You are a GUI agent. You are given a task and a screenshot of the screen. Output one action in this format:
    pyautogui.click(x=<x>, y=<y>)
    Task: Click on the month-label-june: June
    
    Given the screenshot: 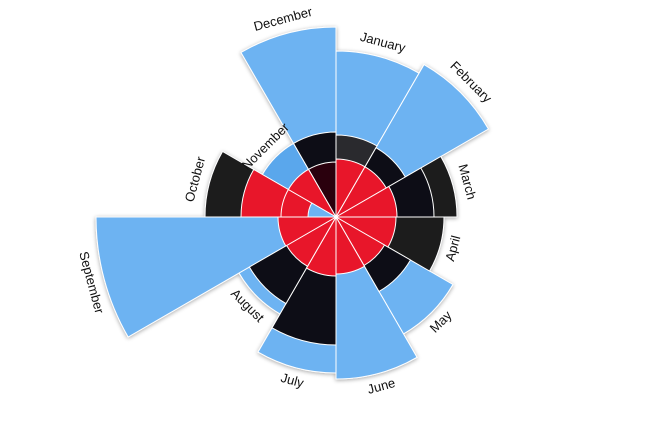 What is the action you would take?
    pyautogui.click(x=381, y=386)
    